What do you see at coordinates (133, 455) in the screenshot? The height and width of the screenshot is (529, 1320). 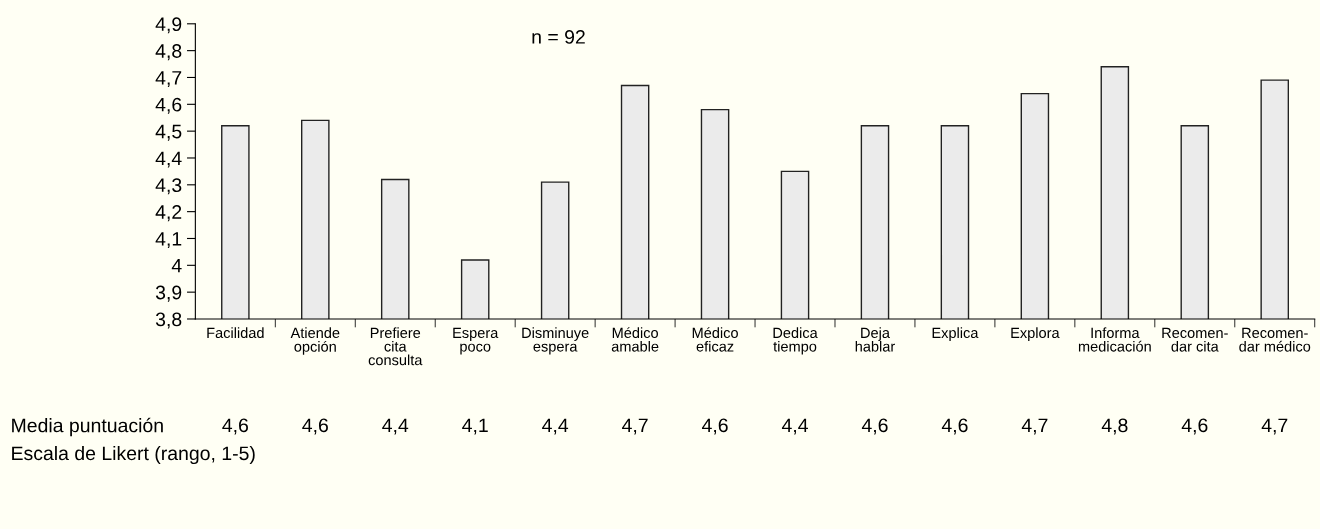 I see `text: Escala de Likert (rango, 1-5)` at bounding box center [133, 455].